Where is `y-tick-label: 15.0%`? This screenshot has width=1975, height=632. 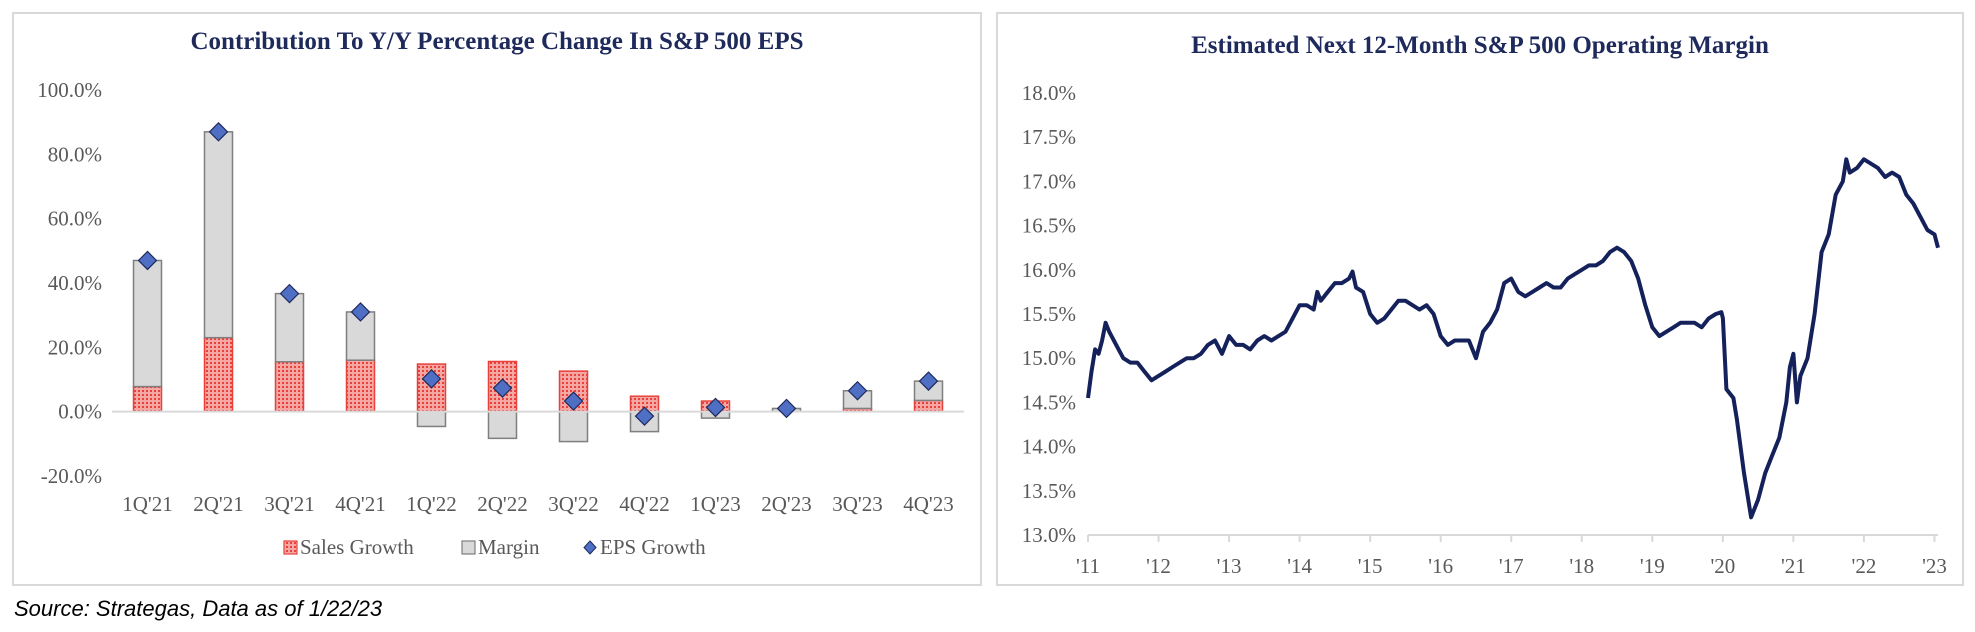
y-tick-label: 15.0% is located at coordinates (1049, 358).